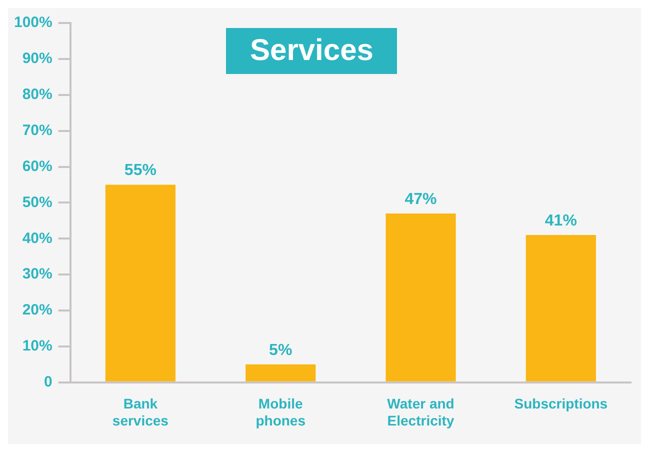 This screenshot has width=649, height=452. Describe the element at coordinates (312, 51) in the screenshot. I see `chart-title: Services` at that location.